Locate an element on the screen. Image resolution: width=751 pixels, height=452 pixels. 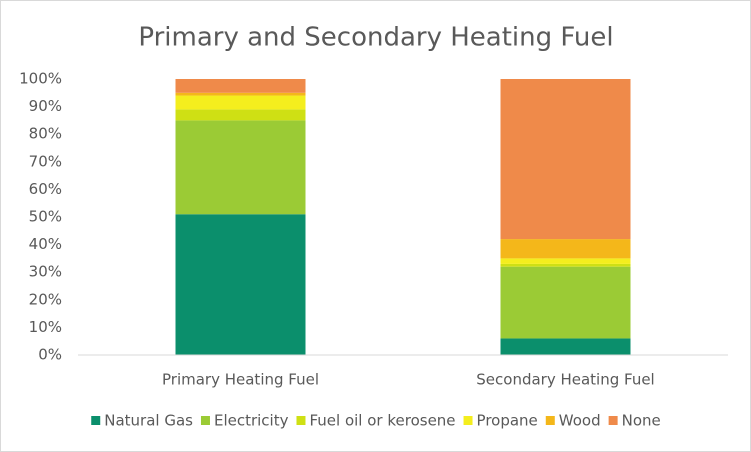
y-tick-label: 90% is located at coordinates (45, 106).